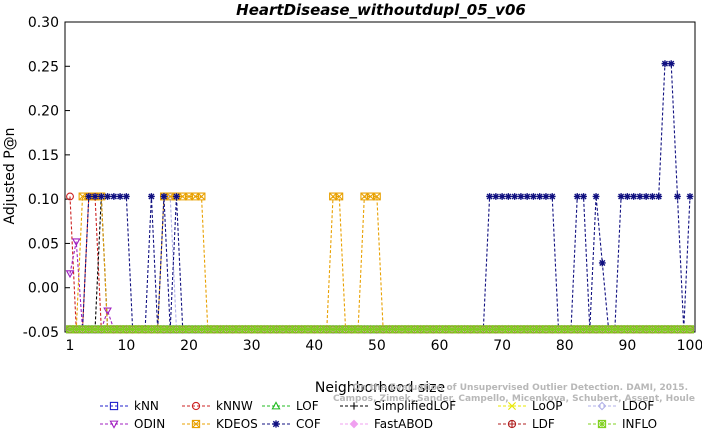 This screenshot has height=434, width=702. What do you see at coordinates (621, 406) in the screenshot?
I see `legend-item: LDOF` at bounding box center [621, 406].